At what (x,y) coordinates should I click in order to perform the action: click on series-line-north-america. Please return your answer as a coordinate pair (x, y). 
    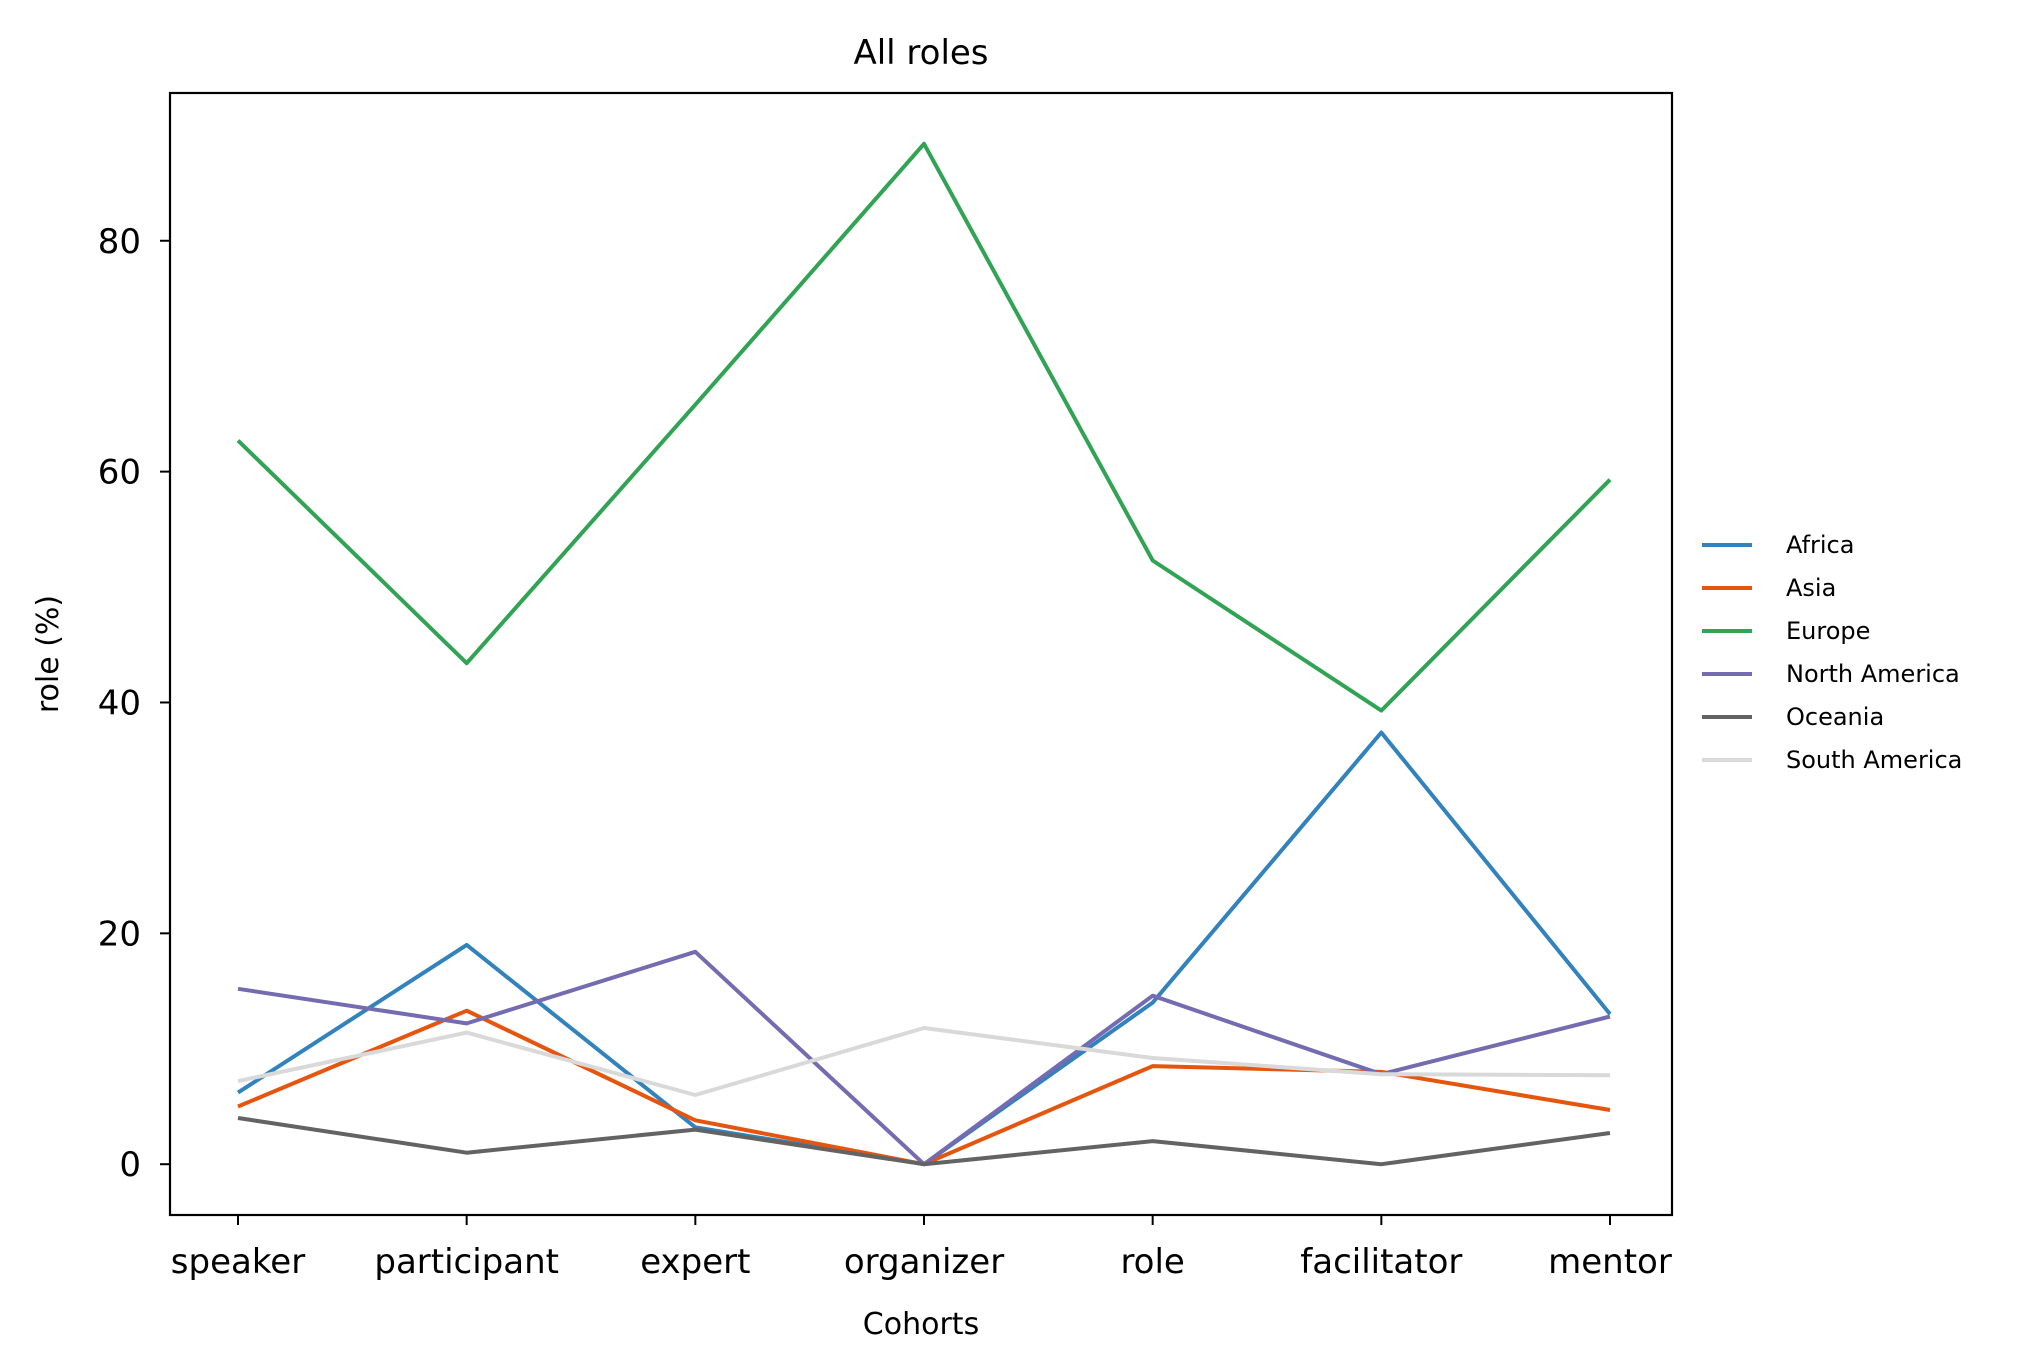
    Looking at the image, I should click on (924, 1058).